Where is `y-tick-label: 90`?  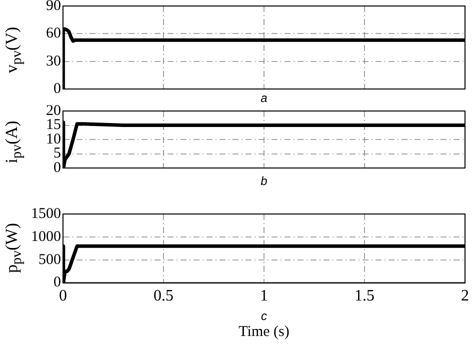
y-tick-label: 90 is located at coordinates (53, 7).